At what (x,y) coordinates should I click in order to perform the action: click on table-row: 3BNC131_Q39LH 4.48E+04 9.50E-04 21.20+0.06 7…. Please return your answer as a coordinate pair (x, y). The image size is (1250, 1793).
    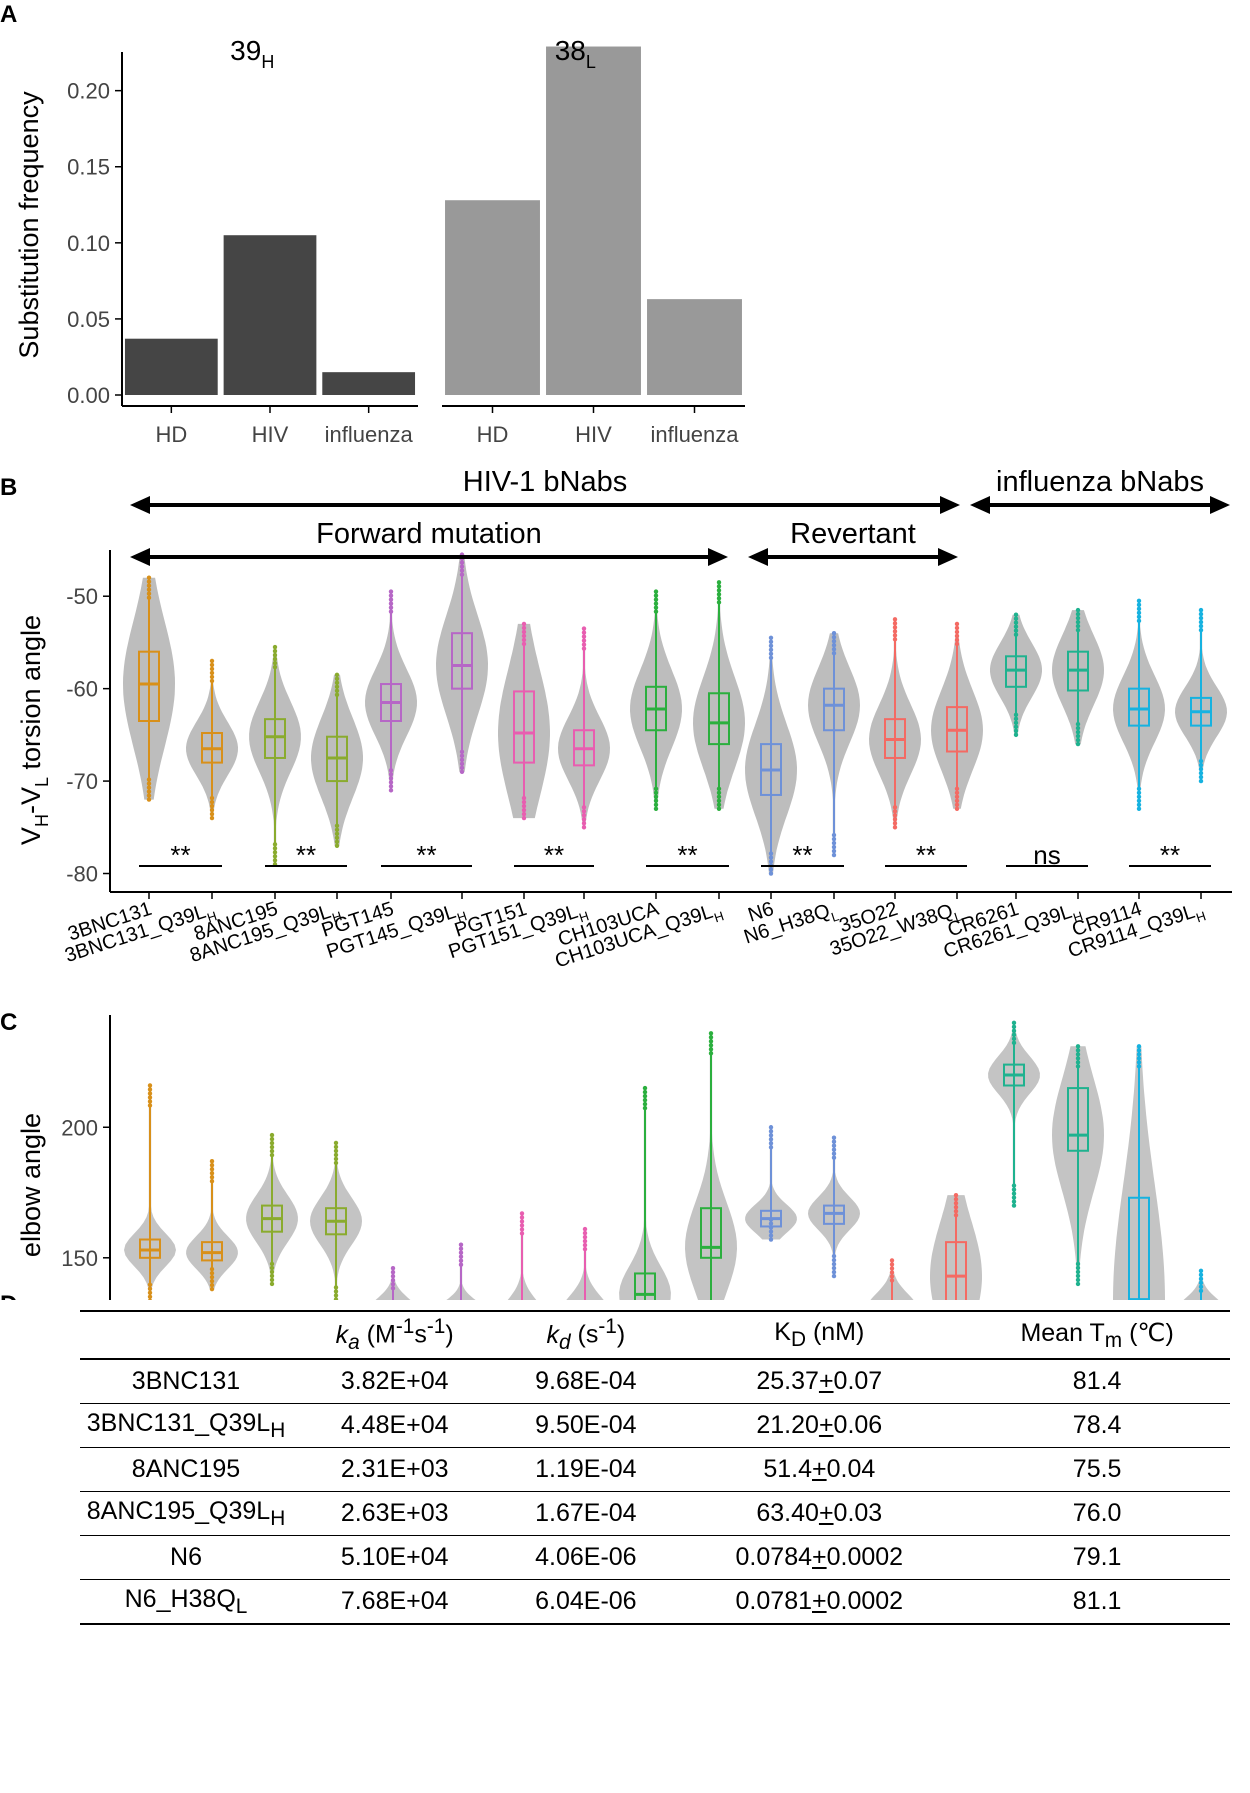
    Looking at the image, I should click on (655, 1425).